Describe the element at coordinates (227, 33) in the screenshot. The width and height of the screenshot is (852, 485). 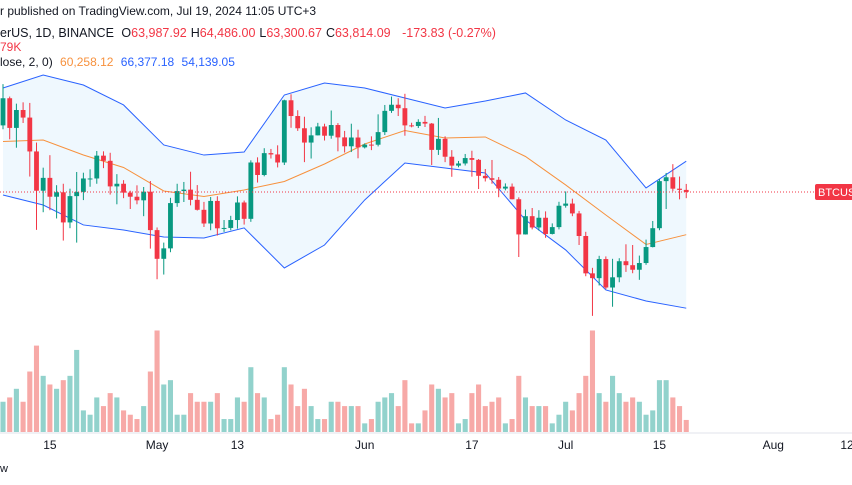
I see `ohlc-value: 64,486.00` at that location.